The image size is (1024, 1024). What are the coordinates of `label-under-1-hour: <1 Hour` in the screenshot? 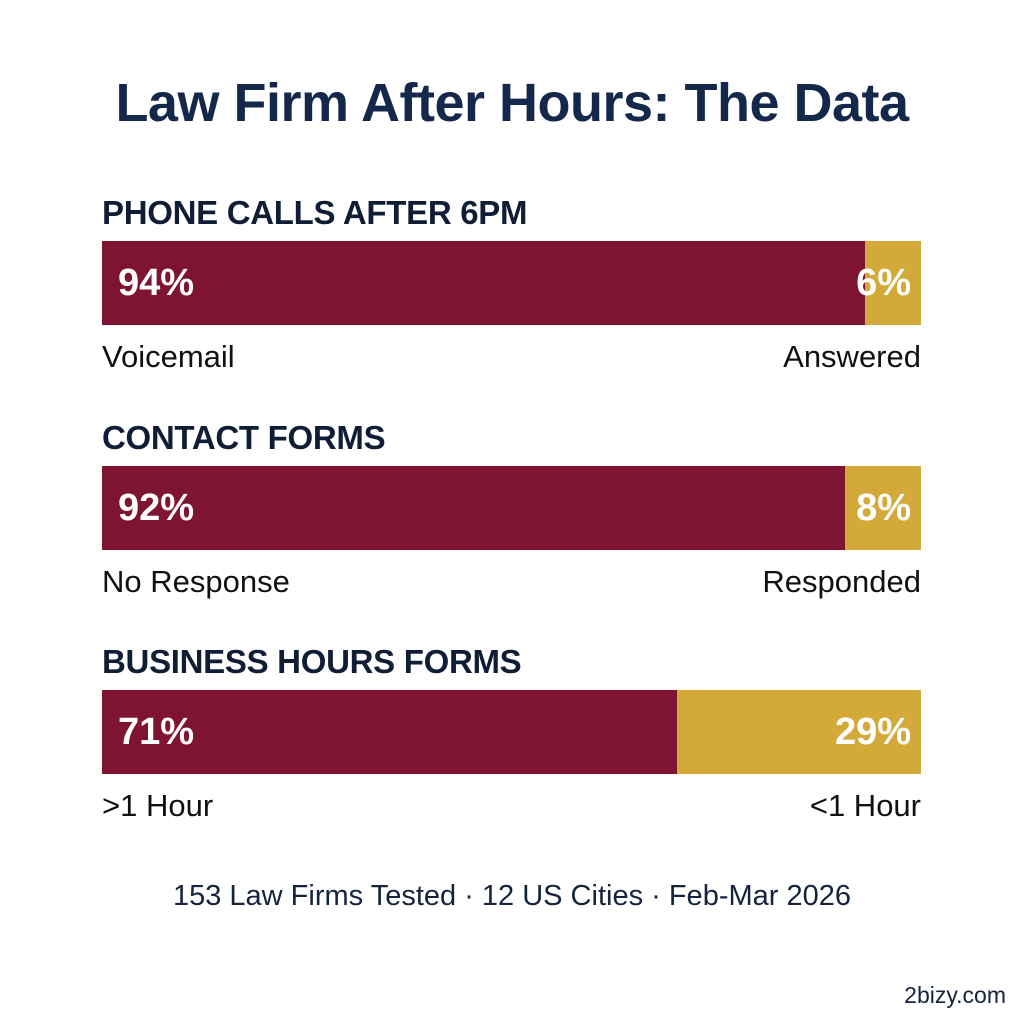 It's located at (865, 805).